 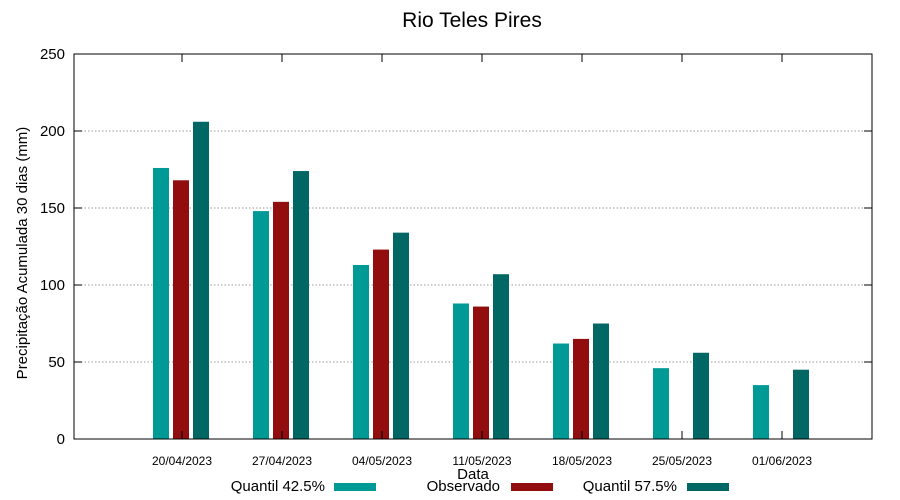 What do you see at coordinates (501, 356) in the screenshot?
I see `bar-quantil-57-5--3` at bounding box center [501, 356].